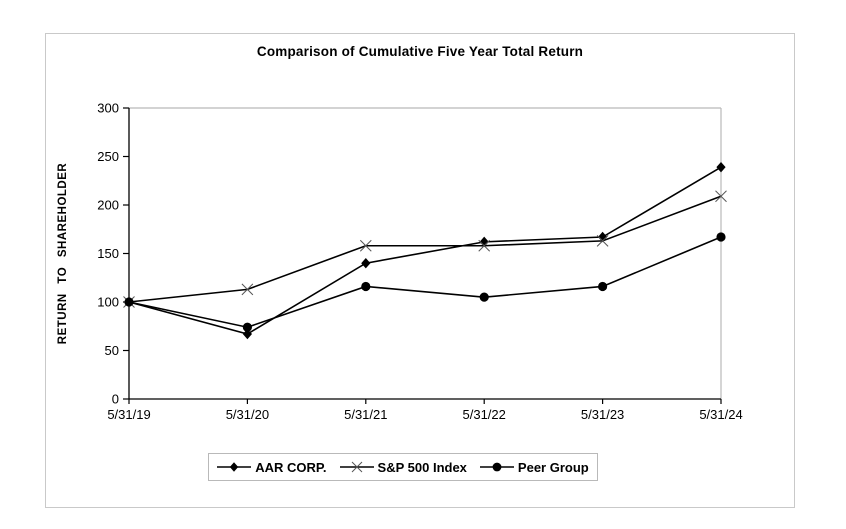  I want to click on x-tick-label: 5/31/21, so click(365, 414).